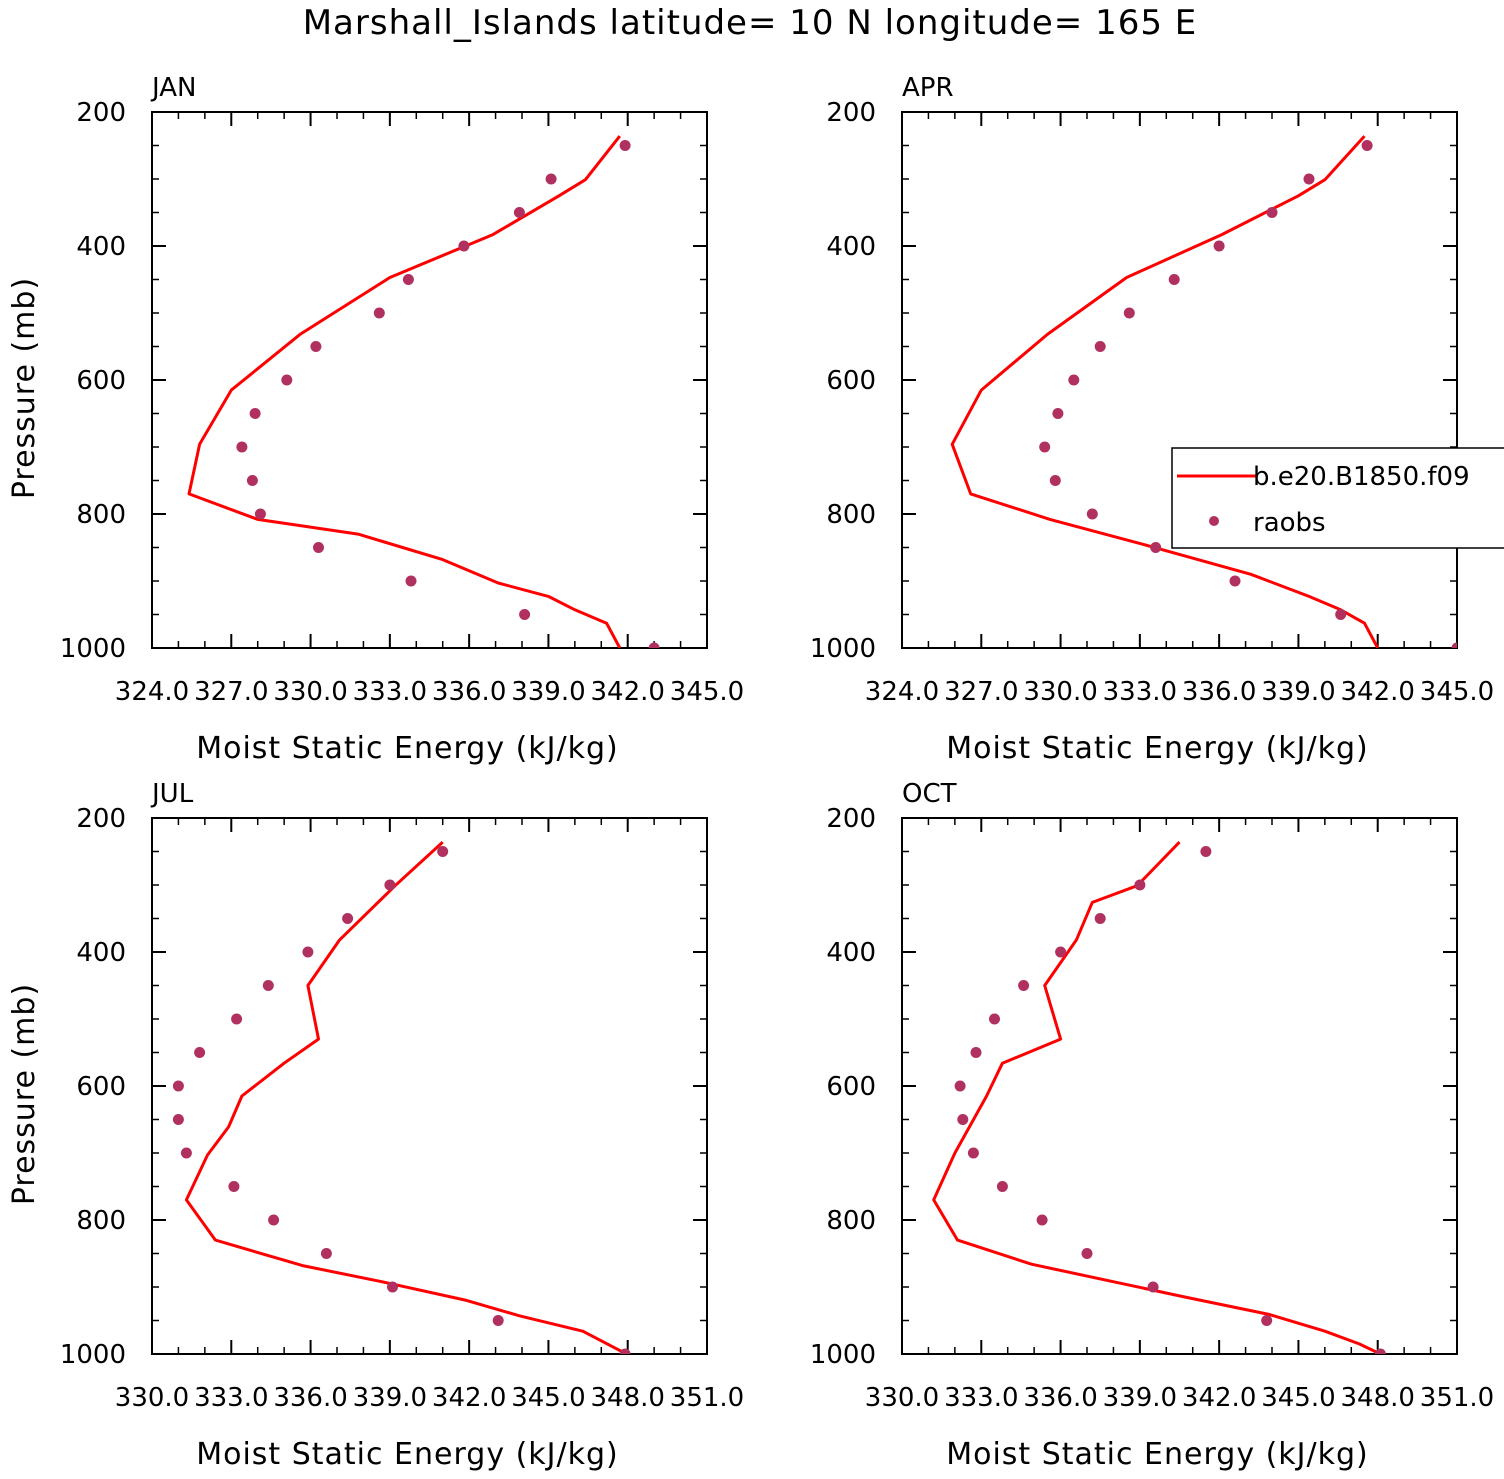 The width and height of the screenshot is (1504, 1479). Describe the element at coordinates (173, 88) in the screenshot. I see `panel-label: JAN` at that location.